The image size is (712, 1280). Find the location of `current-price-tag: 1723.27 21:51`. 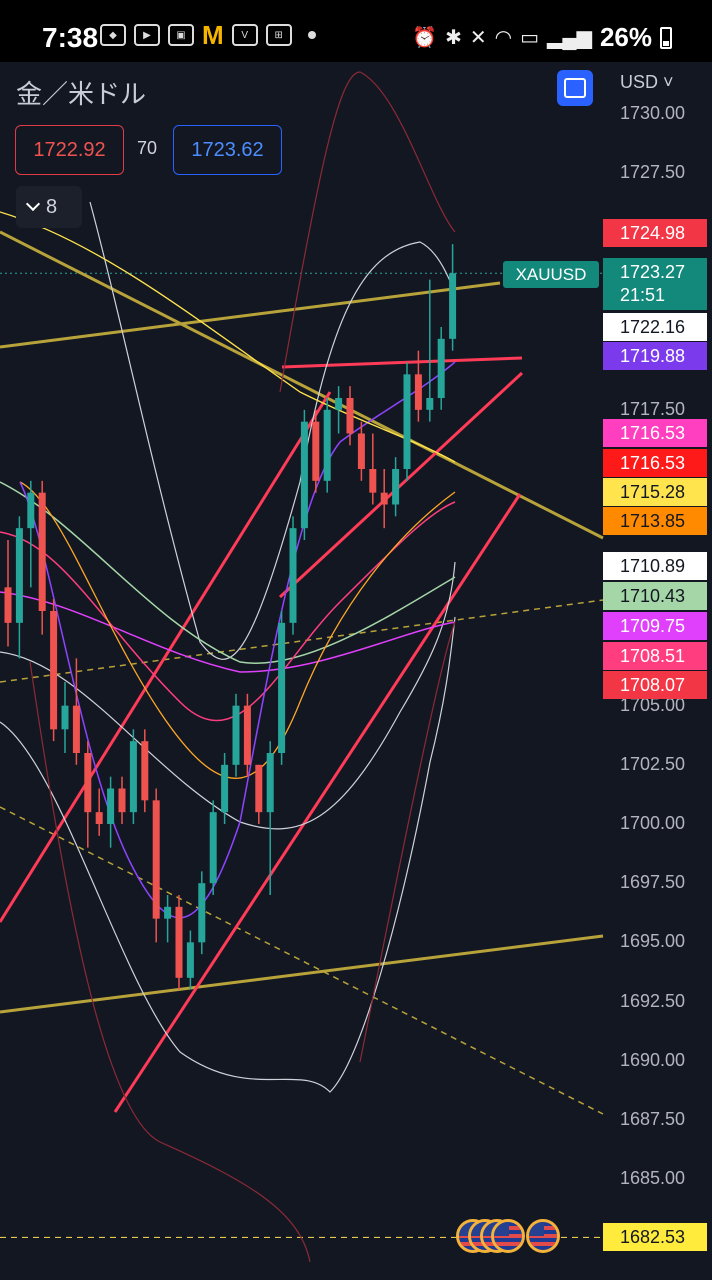

current-price-tag: 1723.27 21:51 is located at coordinates (655, 284).